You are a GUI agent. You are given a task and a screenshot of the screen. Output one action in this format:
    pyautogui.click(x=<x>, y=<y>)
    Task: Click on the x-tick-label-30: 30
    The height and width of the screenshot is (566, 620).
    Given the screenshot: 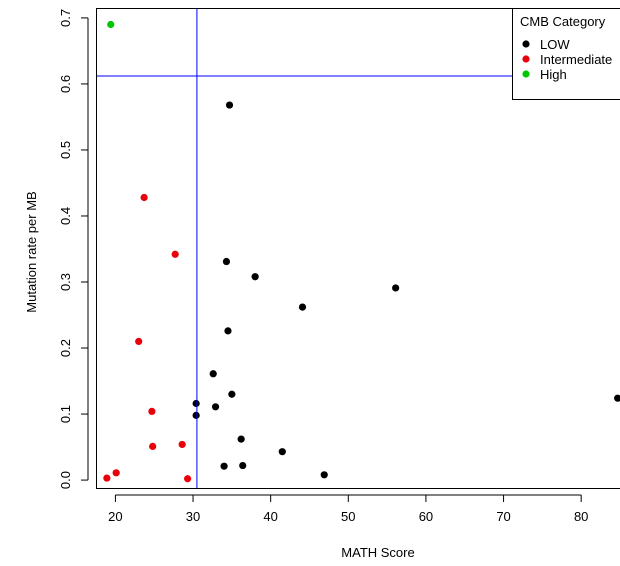 What is the action you would take?
    pyautogui.click(x=193, y=516)
    